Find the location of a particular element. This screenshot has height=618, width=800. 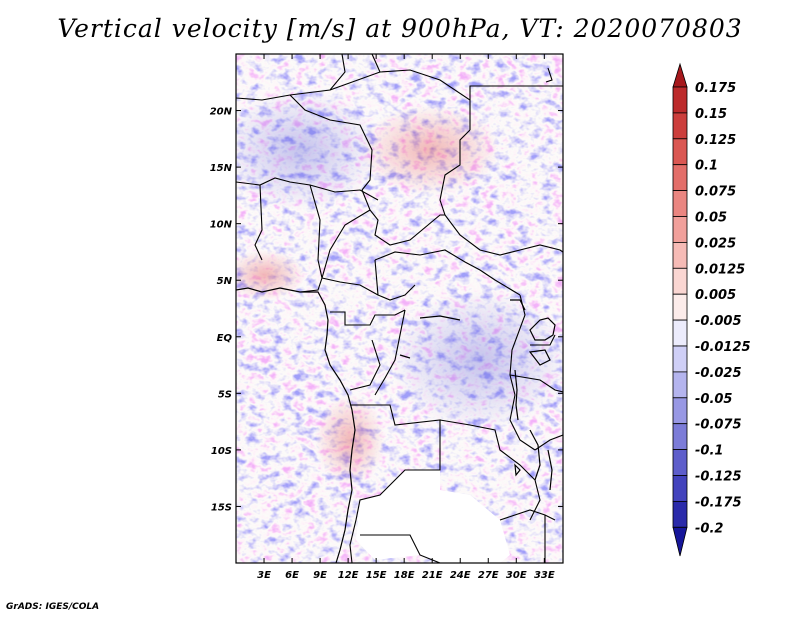

subsidence-region-congo is located at coordinates (476, 360).